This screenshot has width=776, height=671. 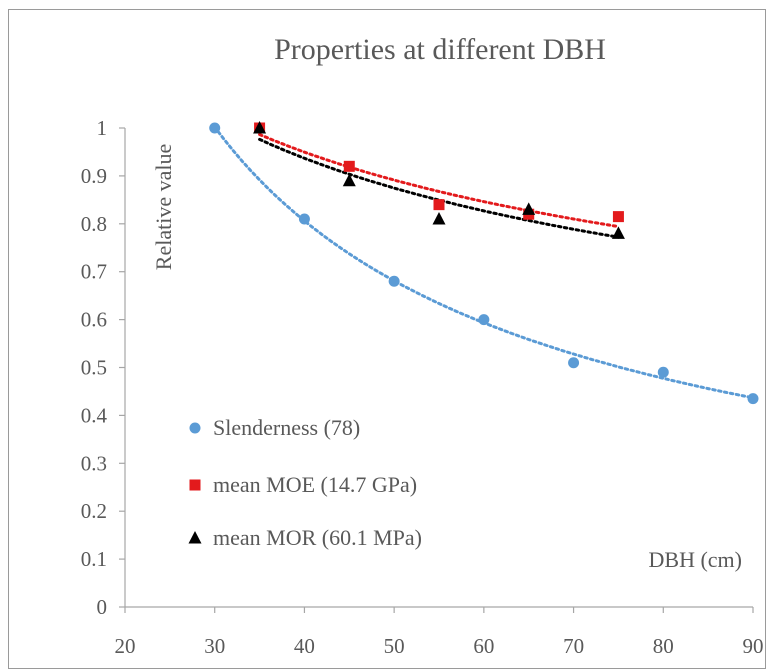 What do you see at coordinates (695, 559) in the screenshot?
I see `x-axis-label: DBH (cm)` at bounding box center [695, 559].